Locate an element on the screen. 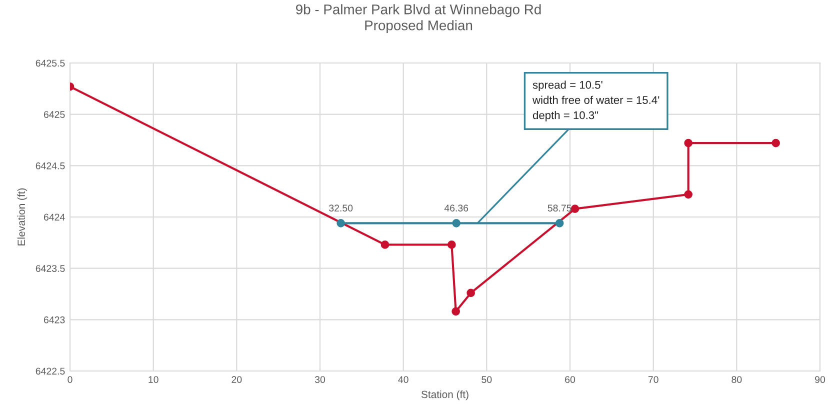 The width and height of the screenshot is (837, 414). y-tick-label: 6424.5 is located at coordinates (50, 166).